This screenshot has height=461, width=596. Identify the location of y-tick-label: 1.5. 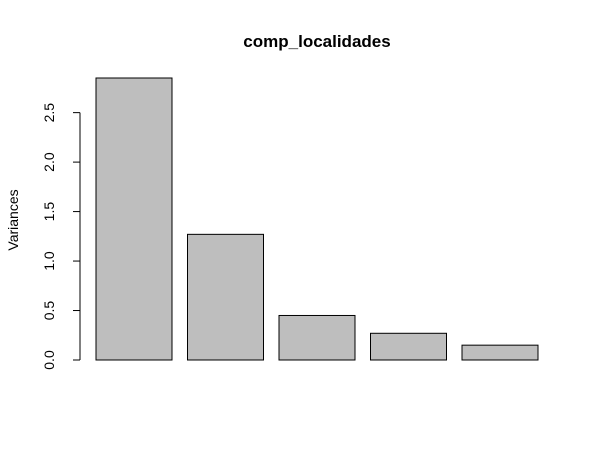
(49, 212).